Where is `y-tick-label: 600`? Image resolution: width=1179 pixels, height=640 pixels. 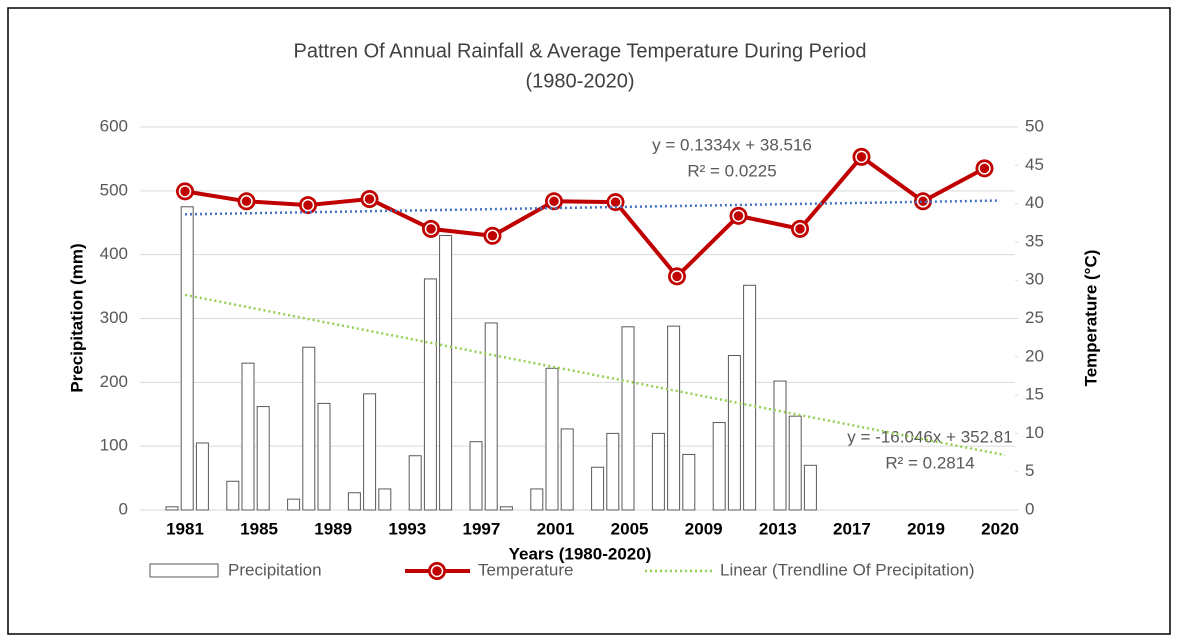 y-tick-label: 600 is located at coordinates (114, 125).